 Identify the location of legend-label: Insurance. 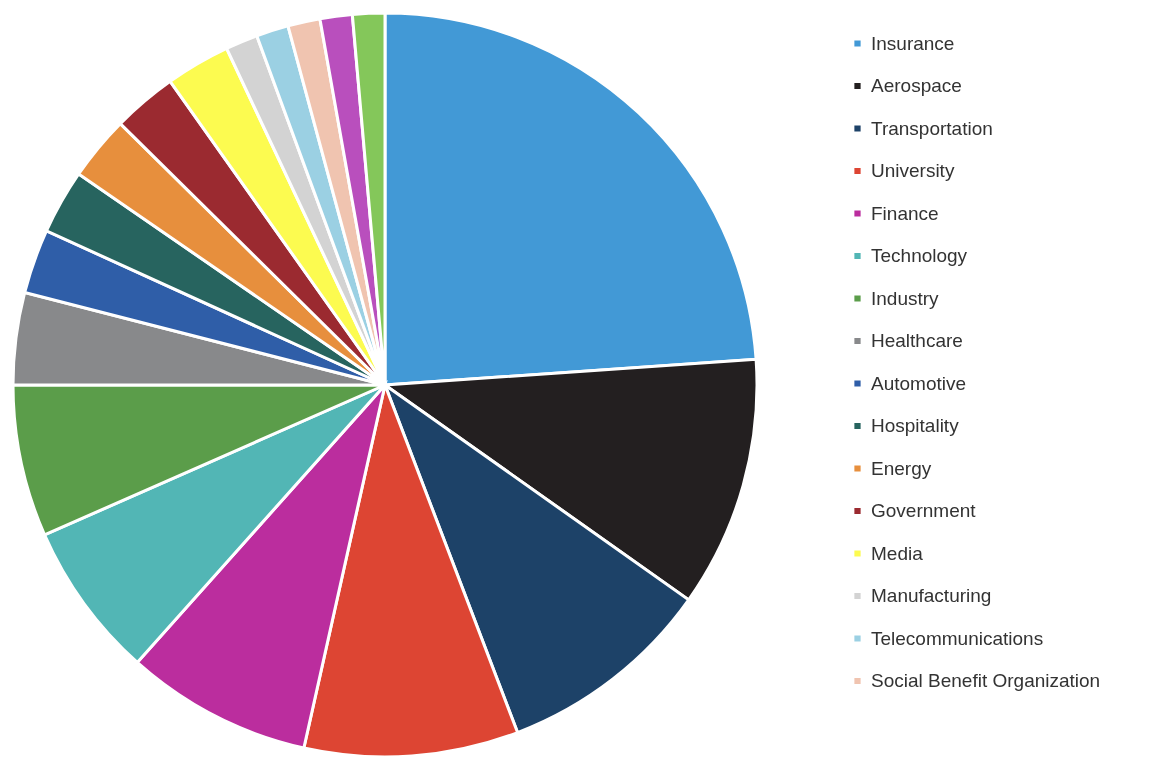
(913, 43).